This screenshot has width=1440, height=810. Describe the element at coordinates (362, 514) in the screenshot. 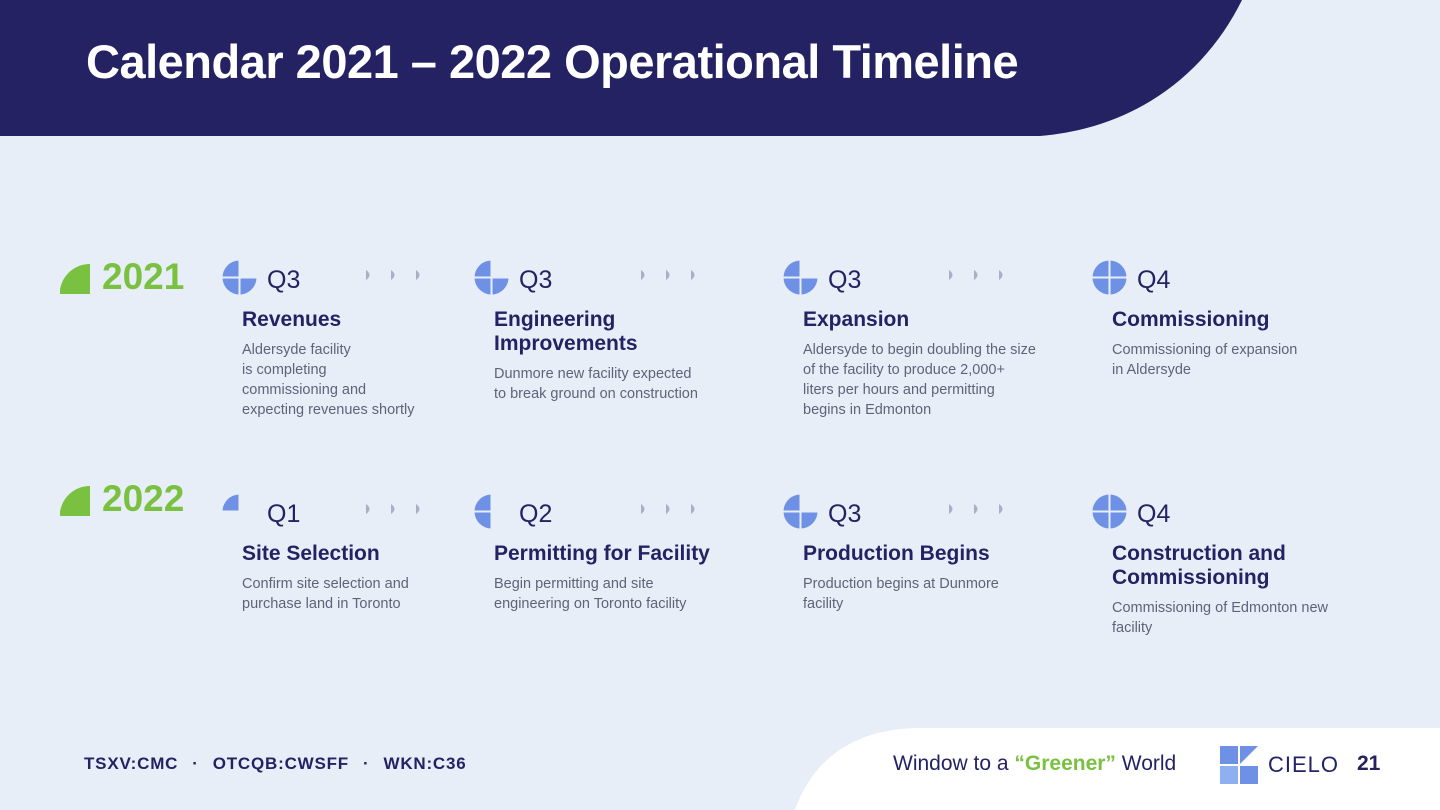

I see `milestone-2022-site-selection: Q1` at that location.